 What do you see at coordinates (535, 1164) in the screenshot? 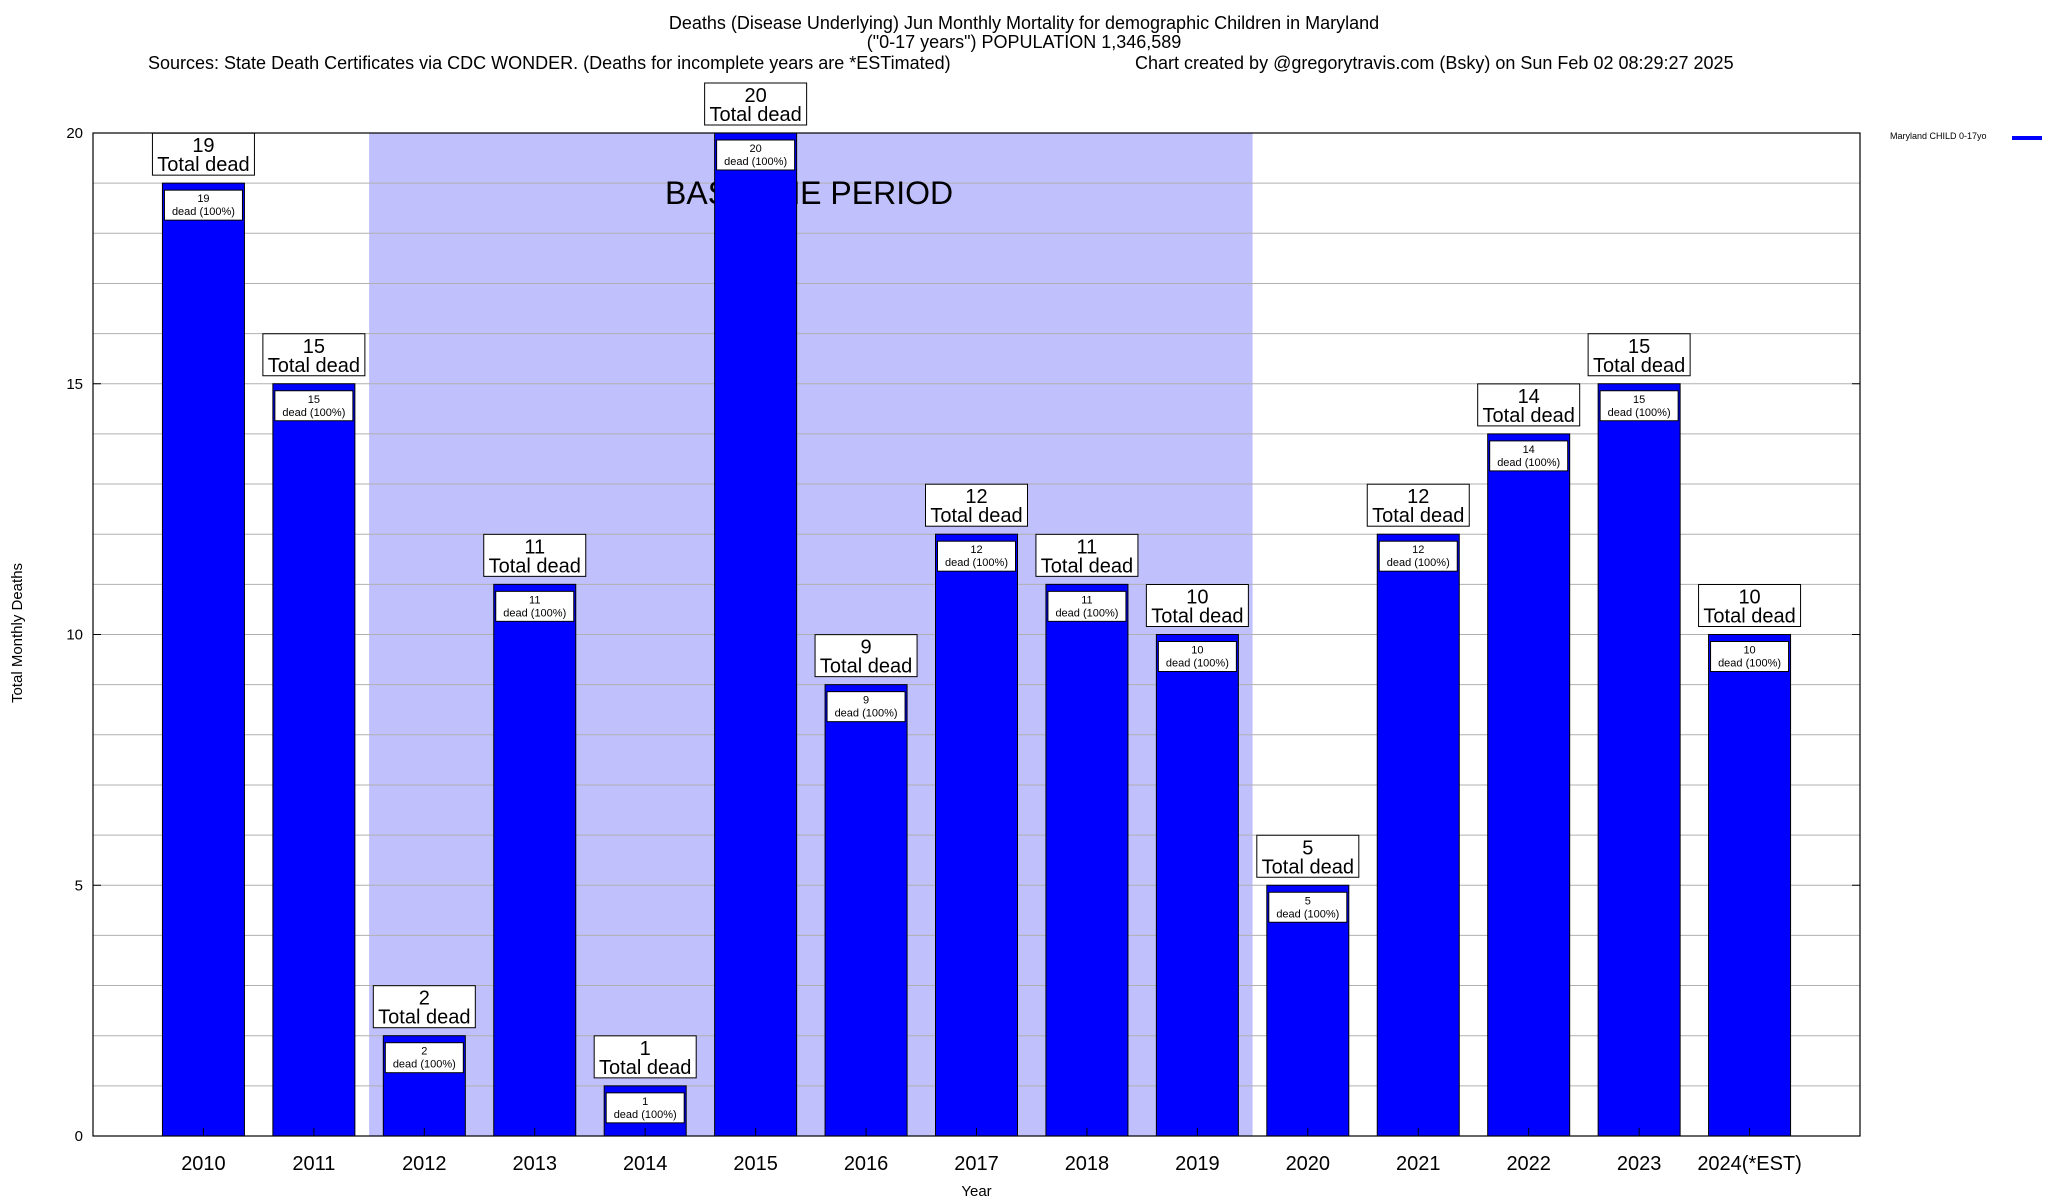
I see `x-tick-label: 2013` at bounding box center [535, 1164].